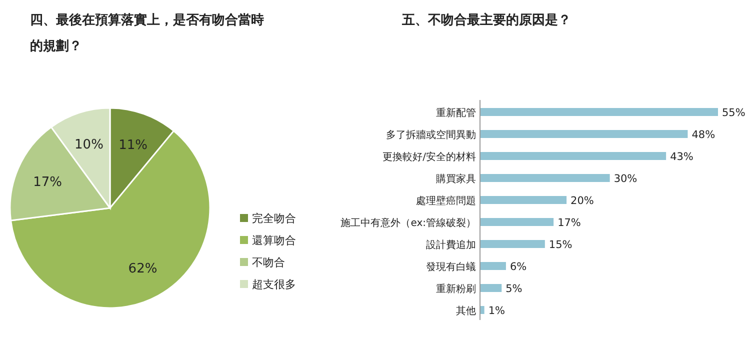  I want to click on data-label: 10%, so click(89, 144).